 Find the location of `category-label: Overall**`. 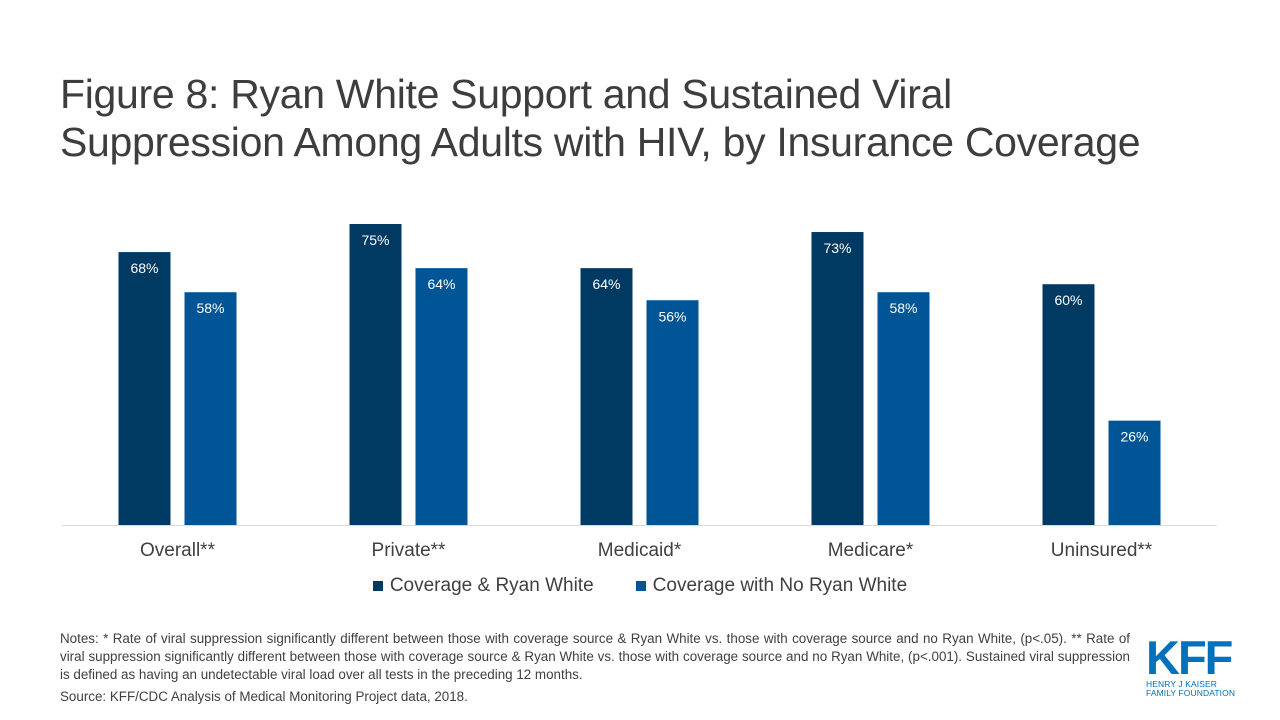

category-label: Overall** is located at coordinates (178, 550).